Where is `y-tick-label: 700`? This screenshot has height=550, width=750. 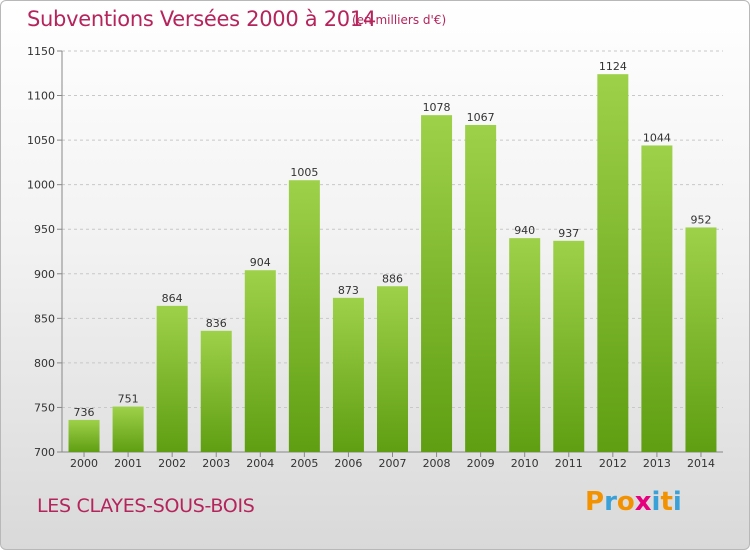
y-tick-label: 700 is located at coordinates (44, 452).